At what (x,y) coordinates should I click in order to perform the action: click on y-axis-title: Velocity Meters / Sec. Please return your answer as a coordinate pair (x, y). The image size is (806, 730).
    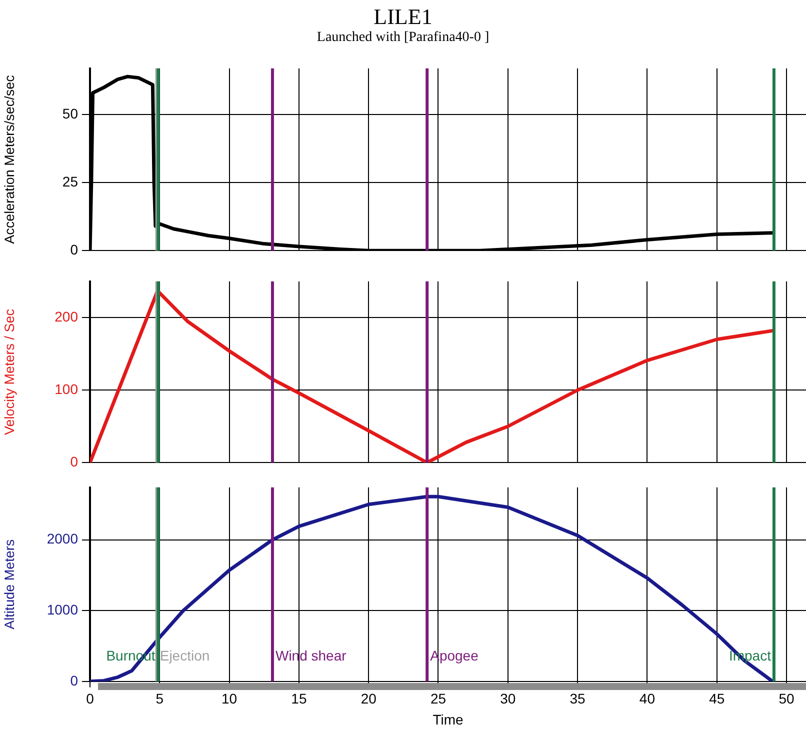
    Looking at the image, I should click on (9, 372).